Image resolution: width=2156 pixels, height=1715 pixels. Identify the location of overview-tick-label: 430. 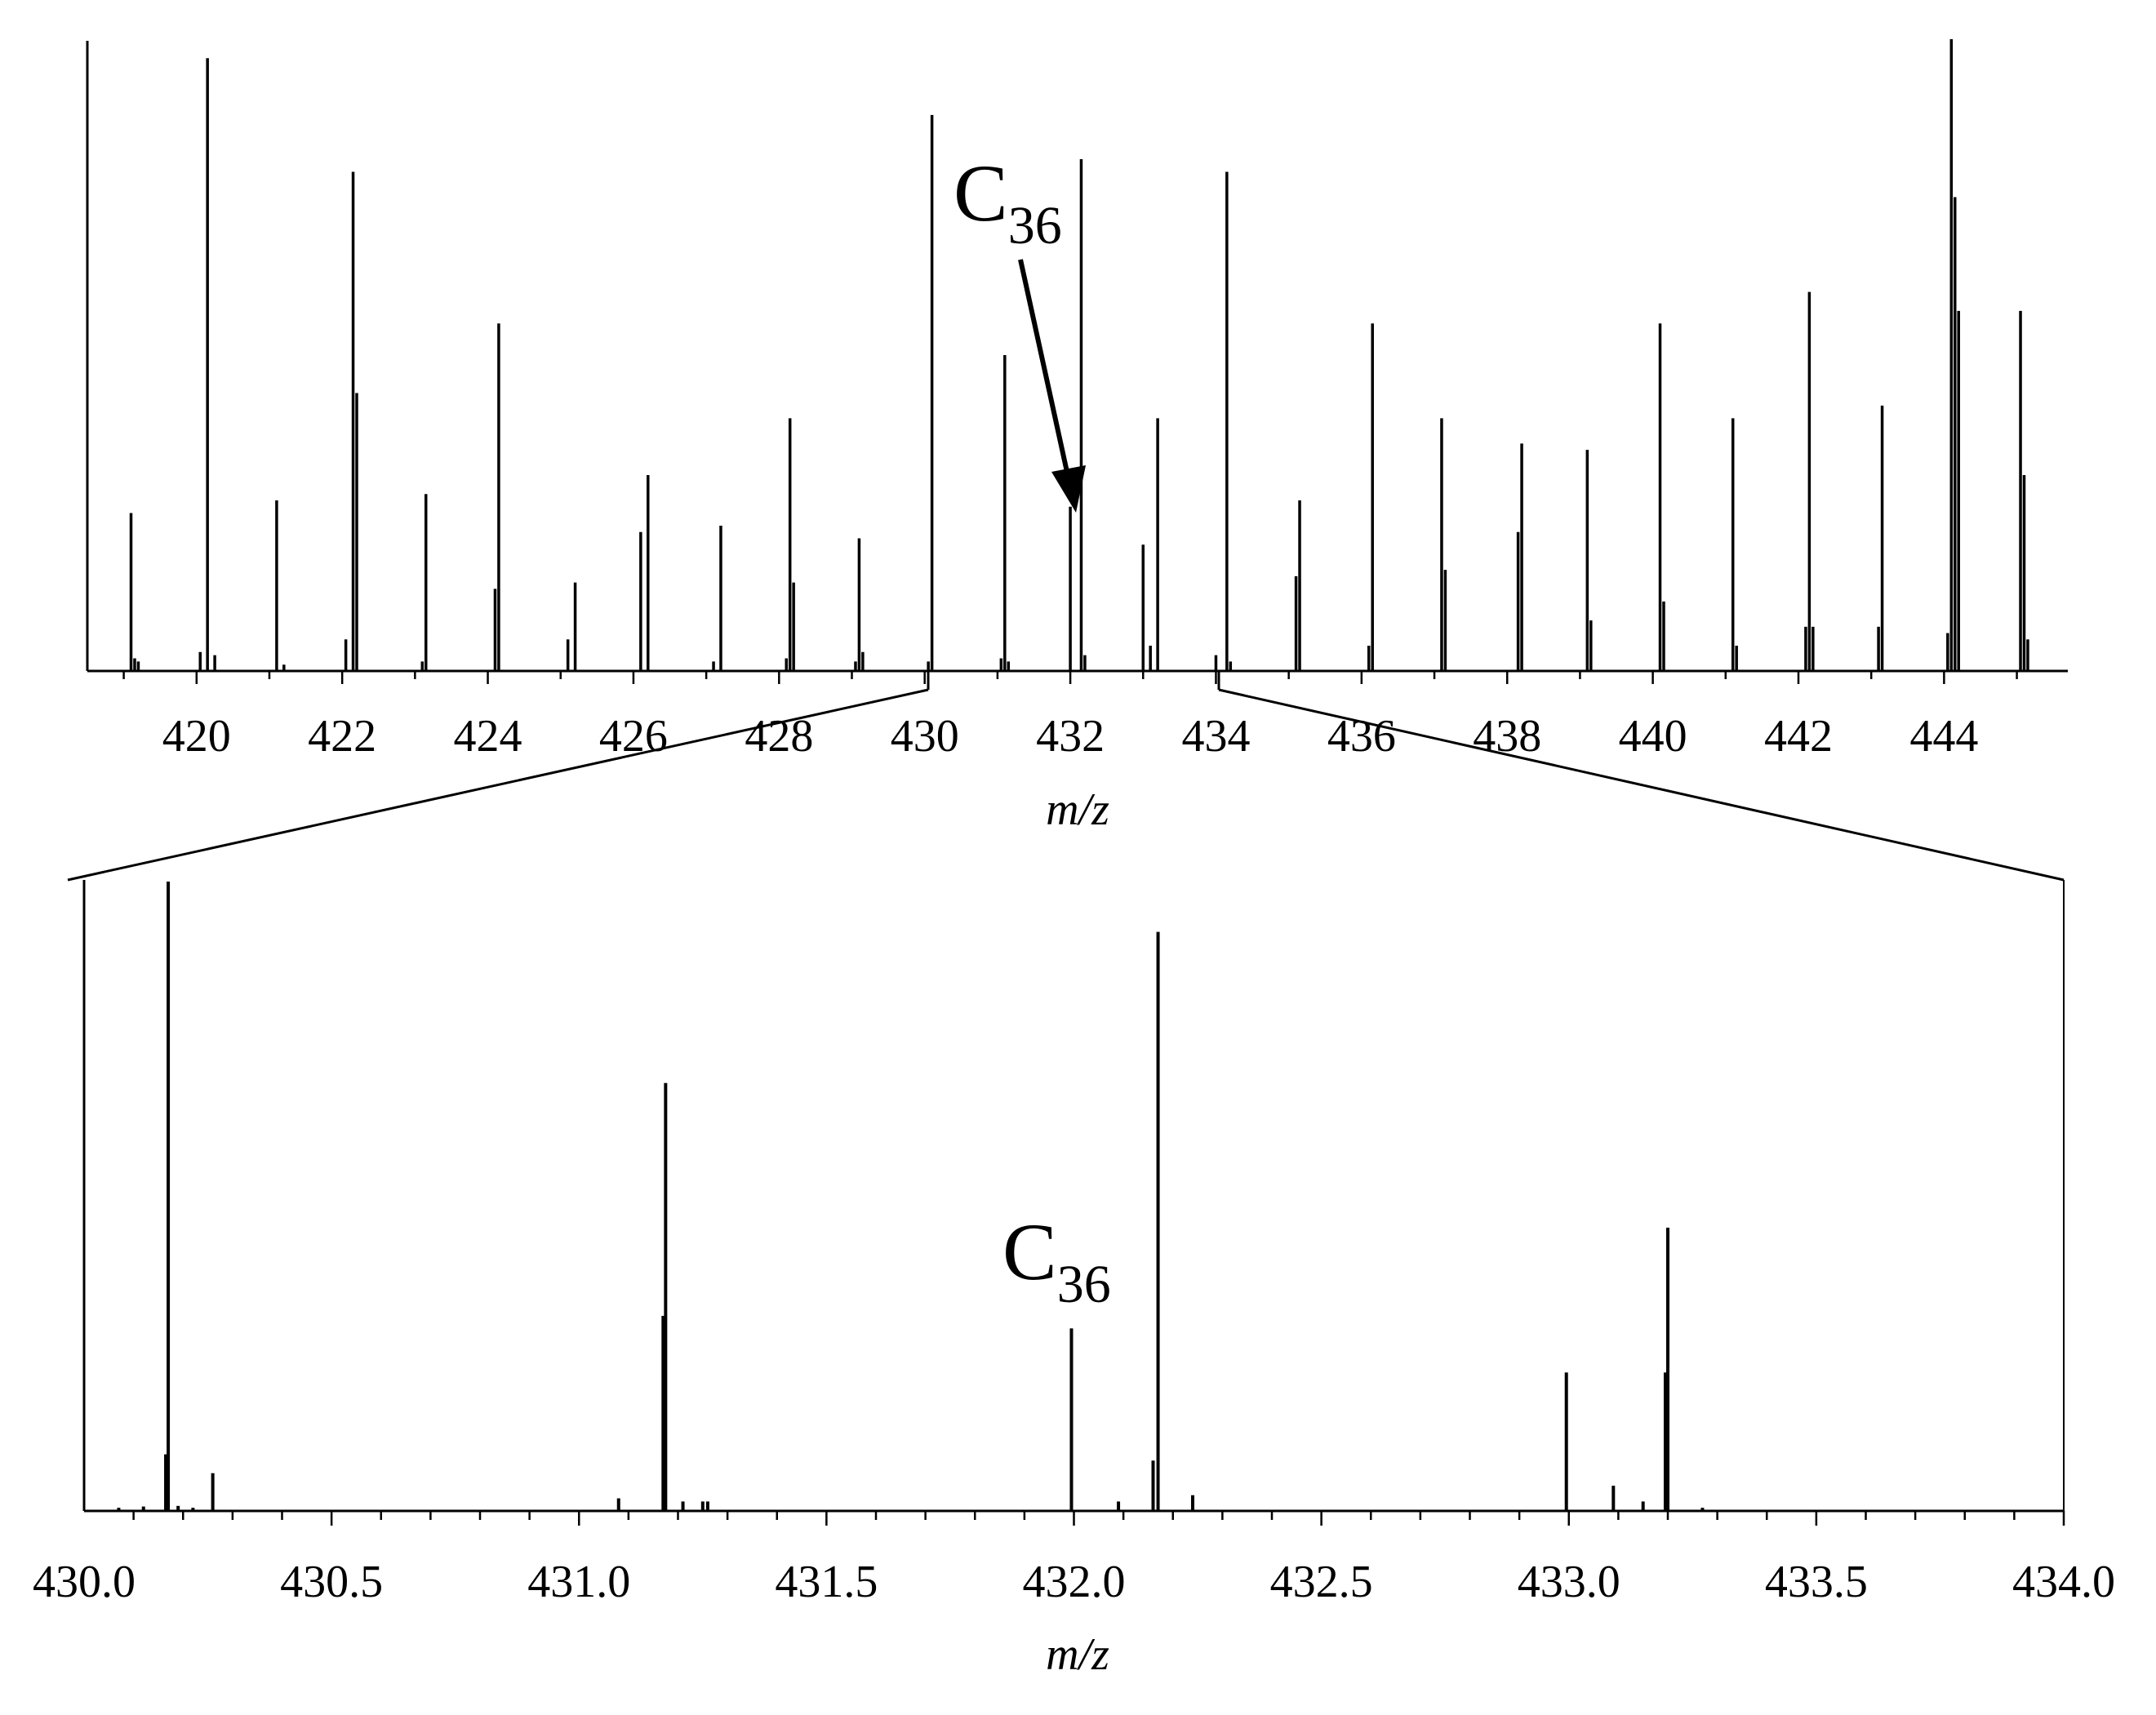
(925, 736).